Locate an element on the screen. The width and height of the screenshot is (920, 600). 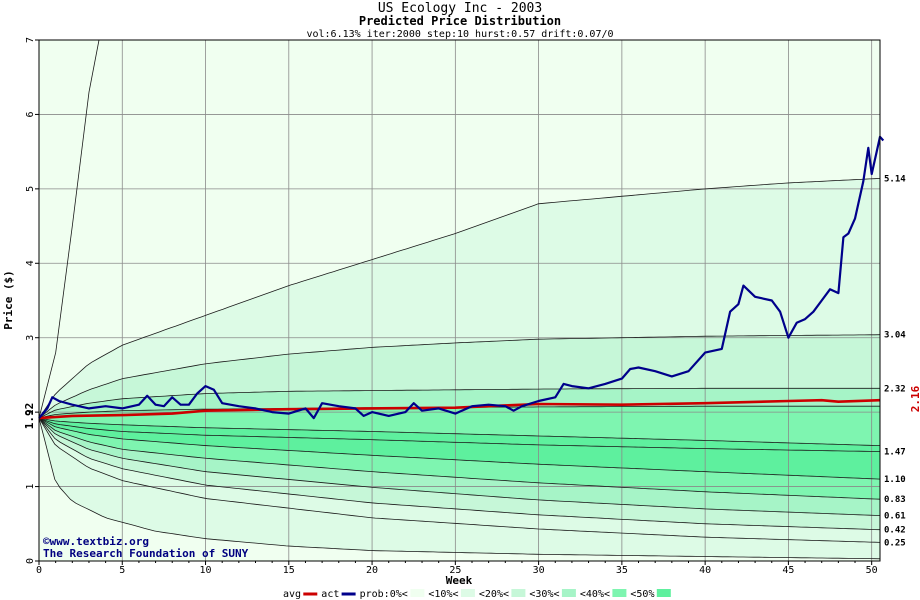
legend-label: avg is located at coordinates (292, 594).